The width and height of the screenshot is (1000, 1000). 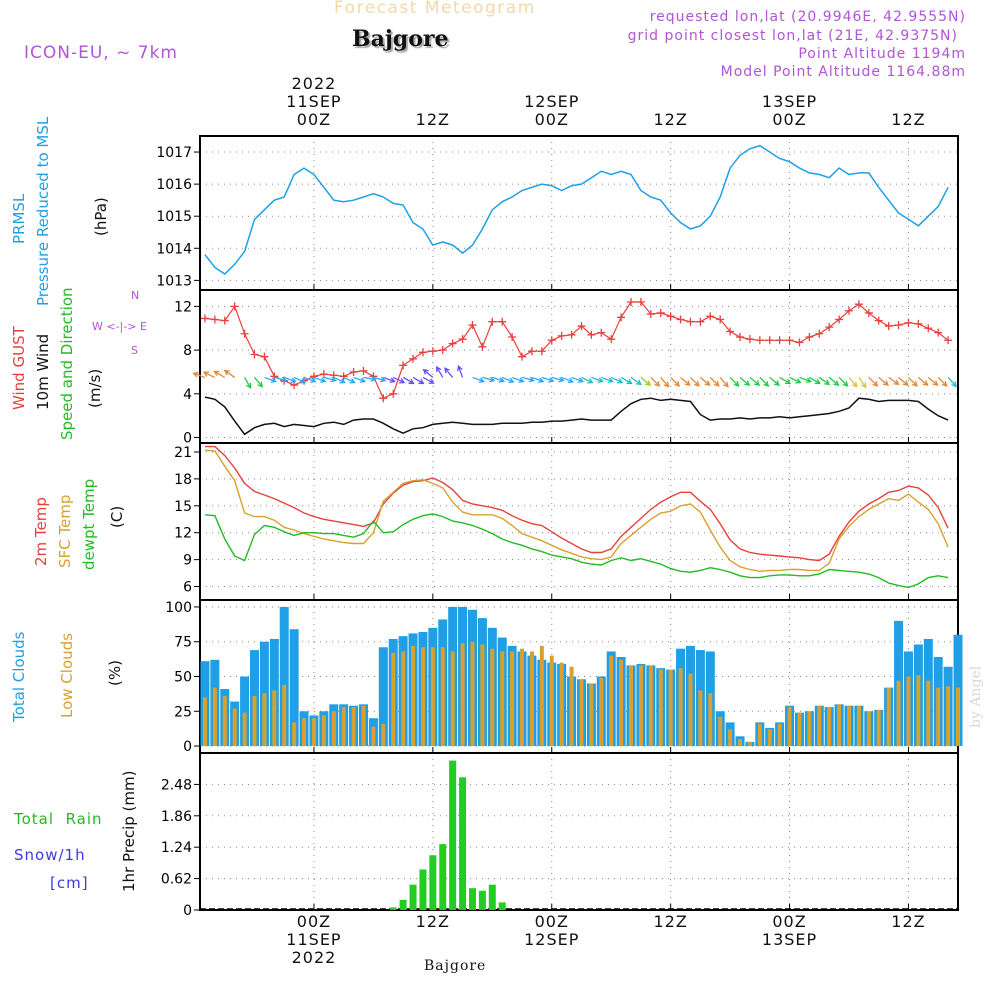 I want to click on y-tick-label: 18, so click(x=183, y=480).